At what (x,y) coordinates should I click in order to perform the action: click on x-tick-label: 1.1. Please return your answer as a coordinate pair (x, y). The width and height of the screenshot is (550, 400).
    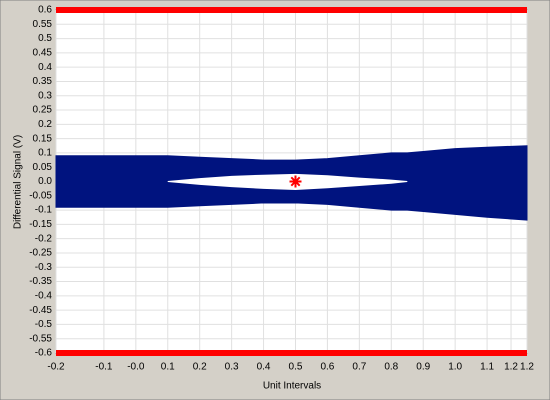
    Looking at the image, I should click on (487, 367).